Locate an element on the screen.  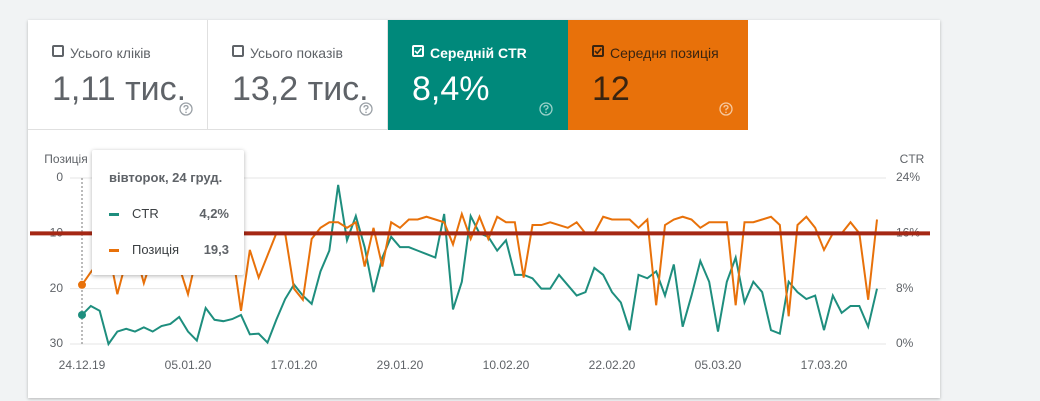
metric-label: Усього показів is located at coordinates (296, 53).